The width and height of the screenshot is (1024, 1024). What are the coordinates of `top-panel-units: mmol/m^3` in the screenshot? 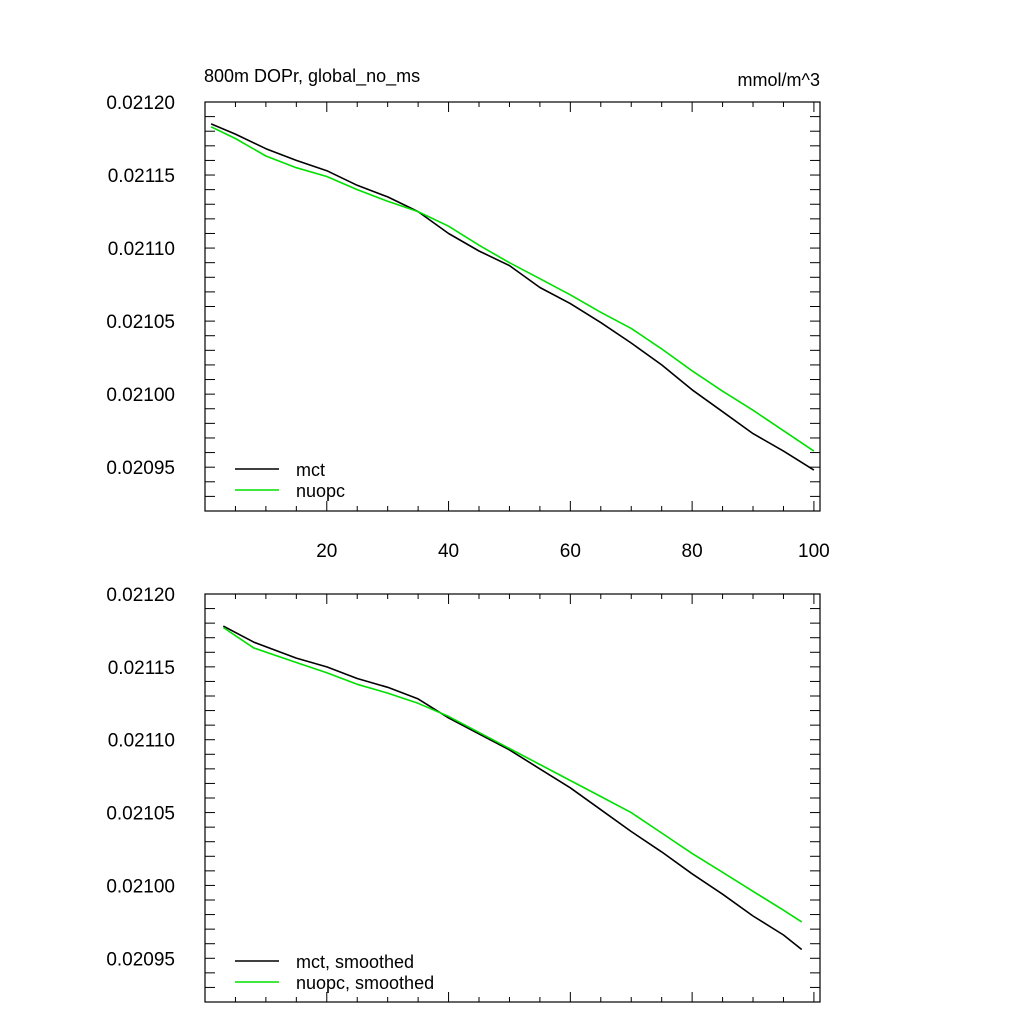 It's located at (779, 80).